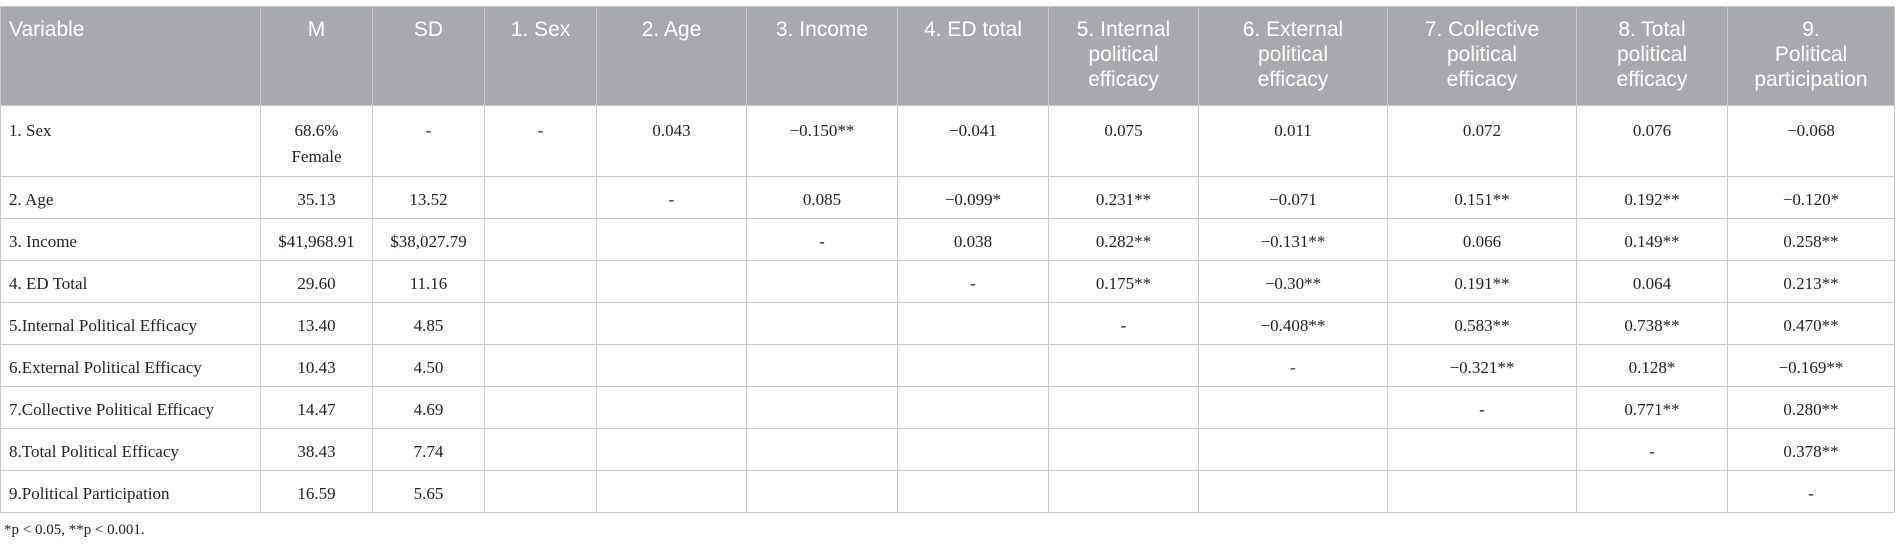 This screenshot has width=1900, height=545. What do you see at coordinates (428, 197) in the screenshot?
I see `table-cell: 13.52` at bounding box center [428, 197].